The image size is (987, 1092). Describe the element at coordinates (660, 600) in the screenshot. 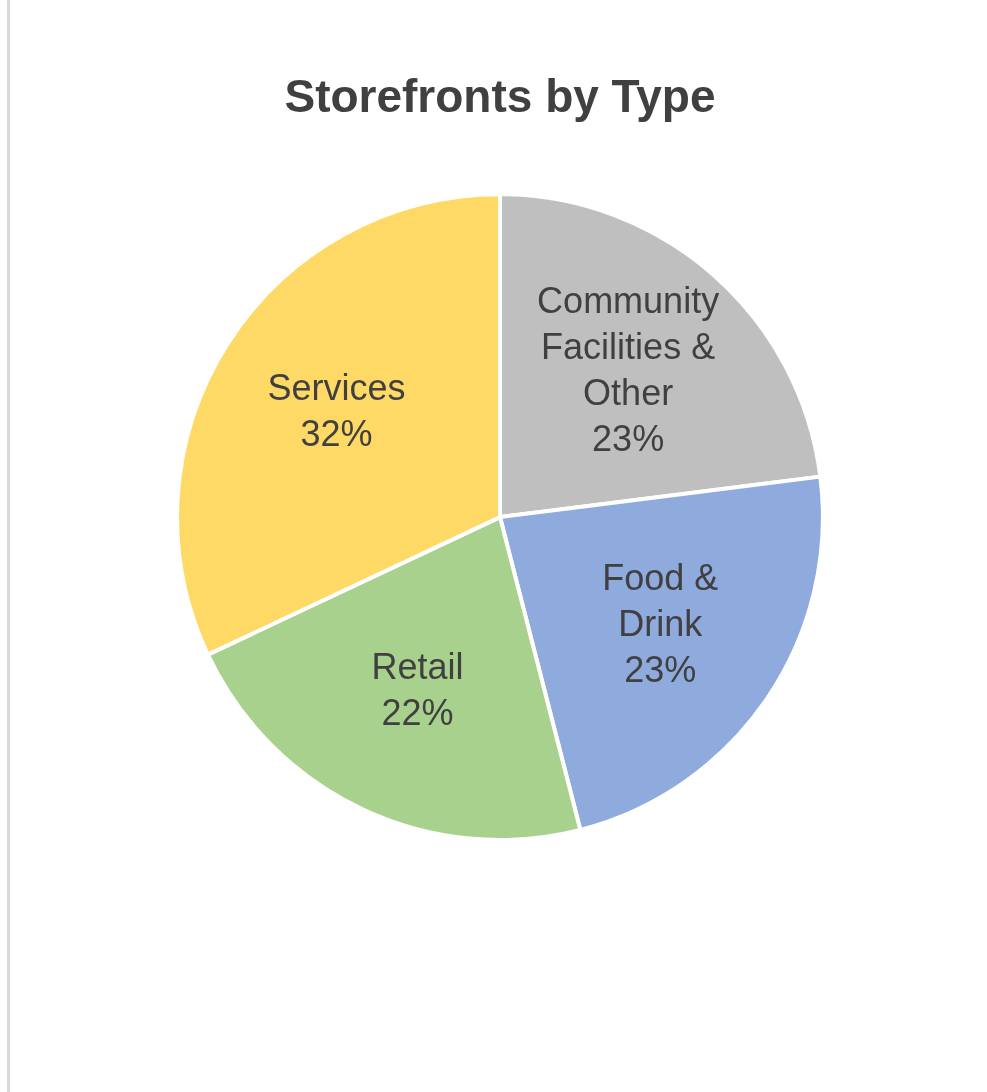

I see `slice-label: Food & Drink` at that location.